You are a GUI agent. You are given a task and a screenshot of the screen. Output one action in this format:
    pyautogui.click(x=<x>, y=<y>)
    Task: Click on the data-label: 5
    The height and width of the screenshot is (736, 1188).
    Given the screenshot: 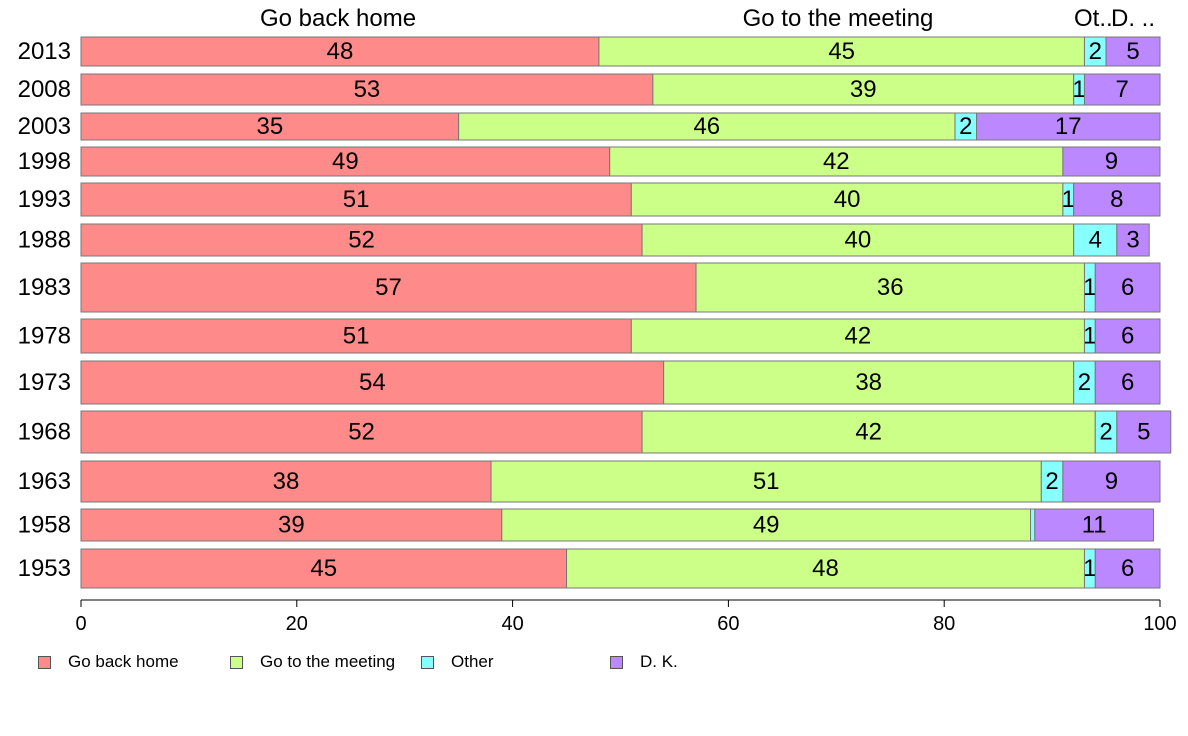 What is the action you would take?
    pyautogui.click(x=1143, y=432)
    